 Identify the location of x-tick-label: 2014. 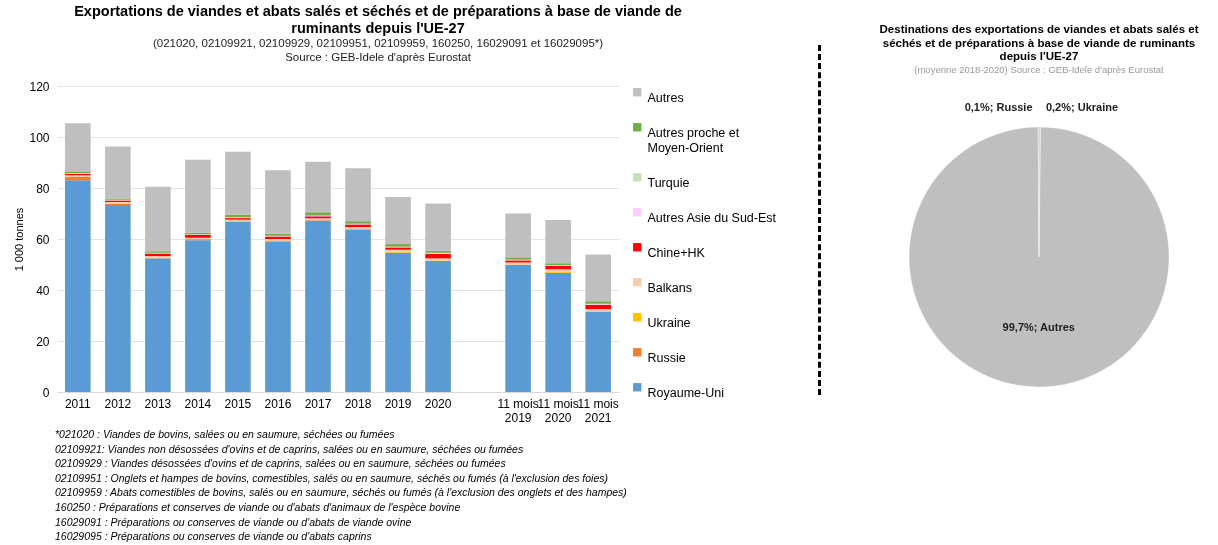
(198, 403).